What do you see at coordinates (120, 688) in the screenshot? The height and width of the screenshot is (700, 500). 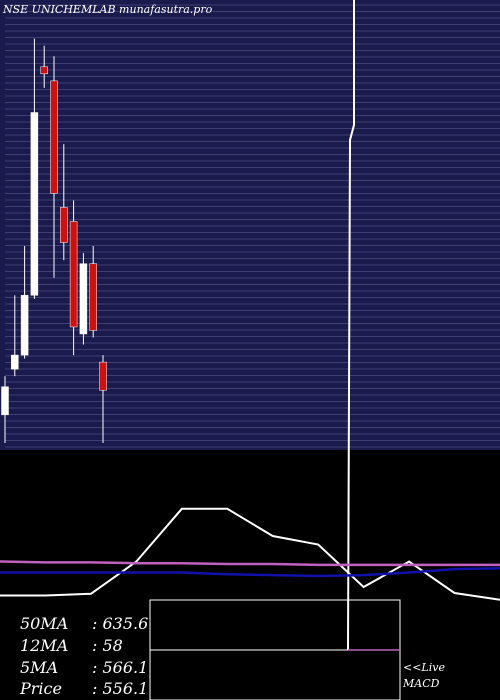 I see `price-value: : 556.1` at bounding box center [120, 688].